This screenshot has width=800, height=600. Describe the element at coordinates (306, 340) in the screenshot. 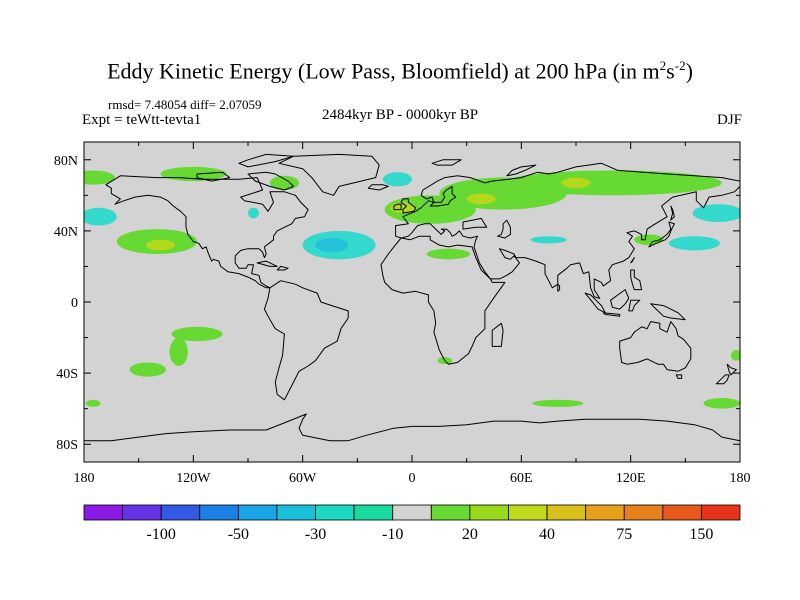

I see `coast-south-america` at that location.